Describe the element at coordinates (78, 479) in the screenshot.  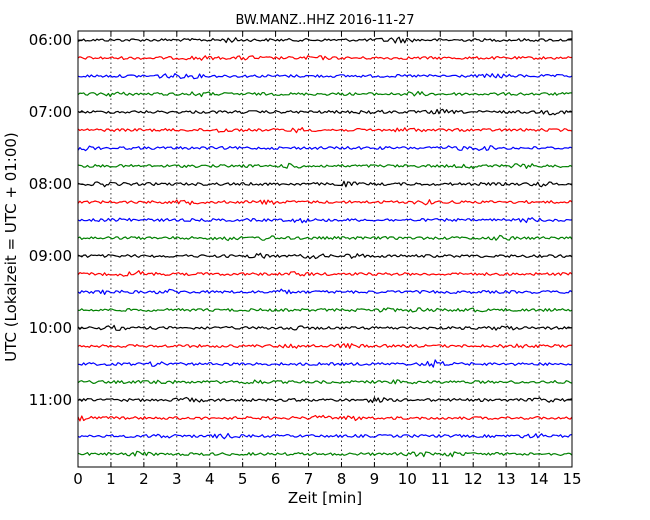
I see `x-tick-label: 0` at that location.